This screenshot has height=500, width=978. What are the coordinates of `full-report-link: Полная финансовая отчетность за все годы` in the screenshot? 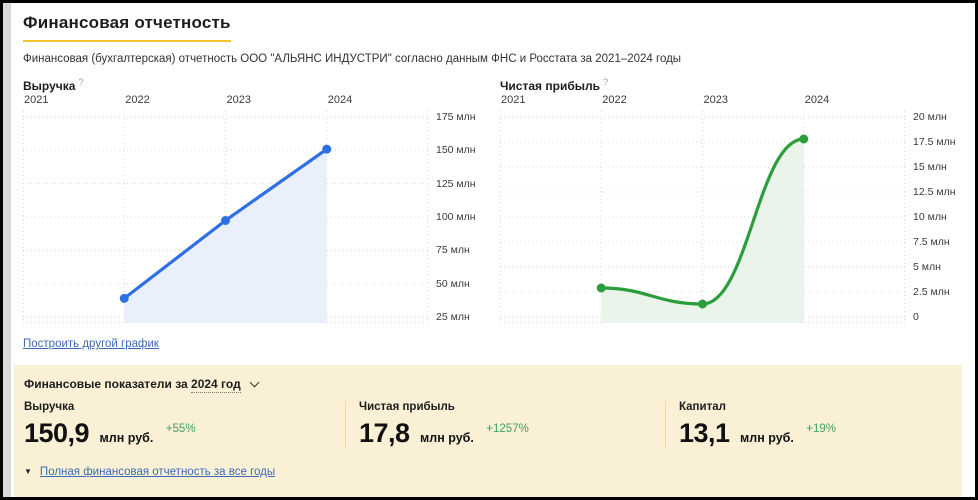 It's located at (157, 472).